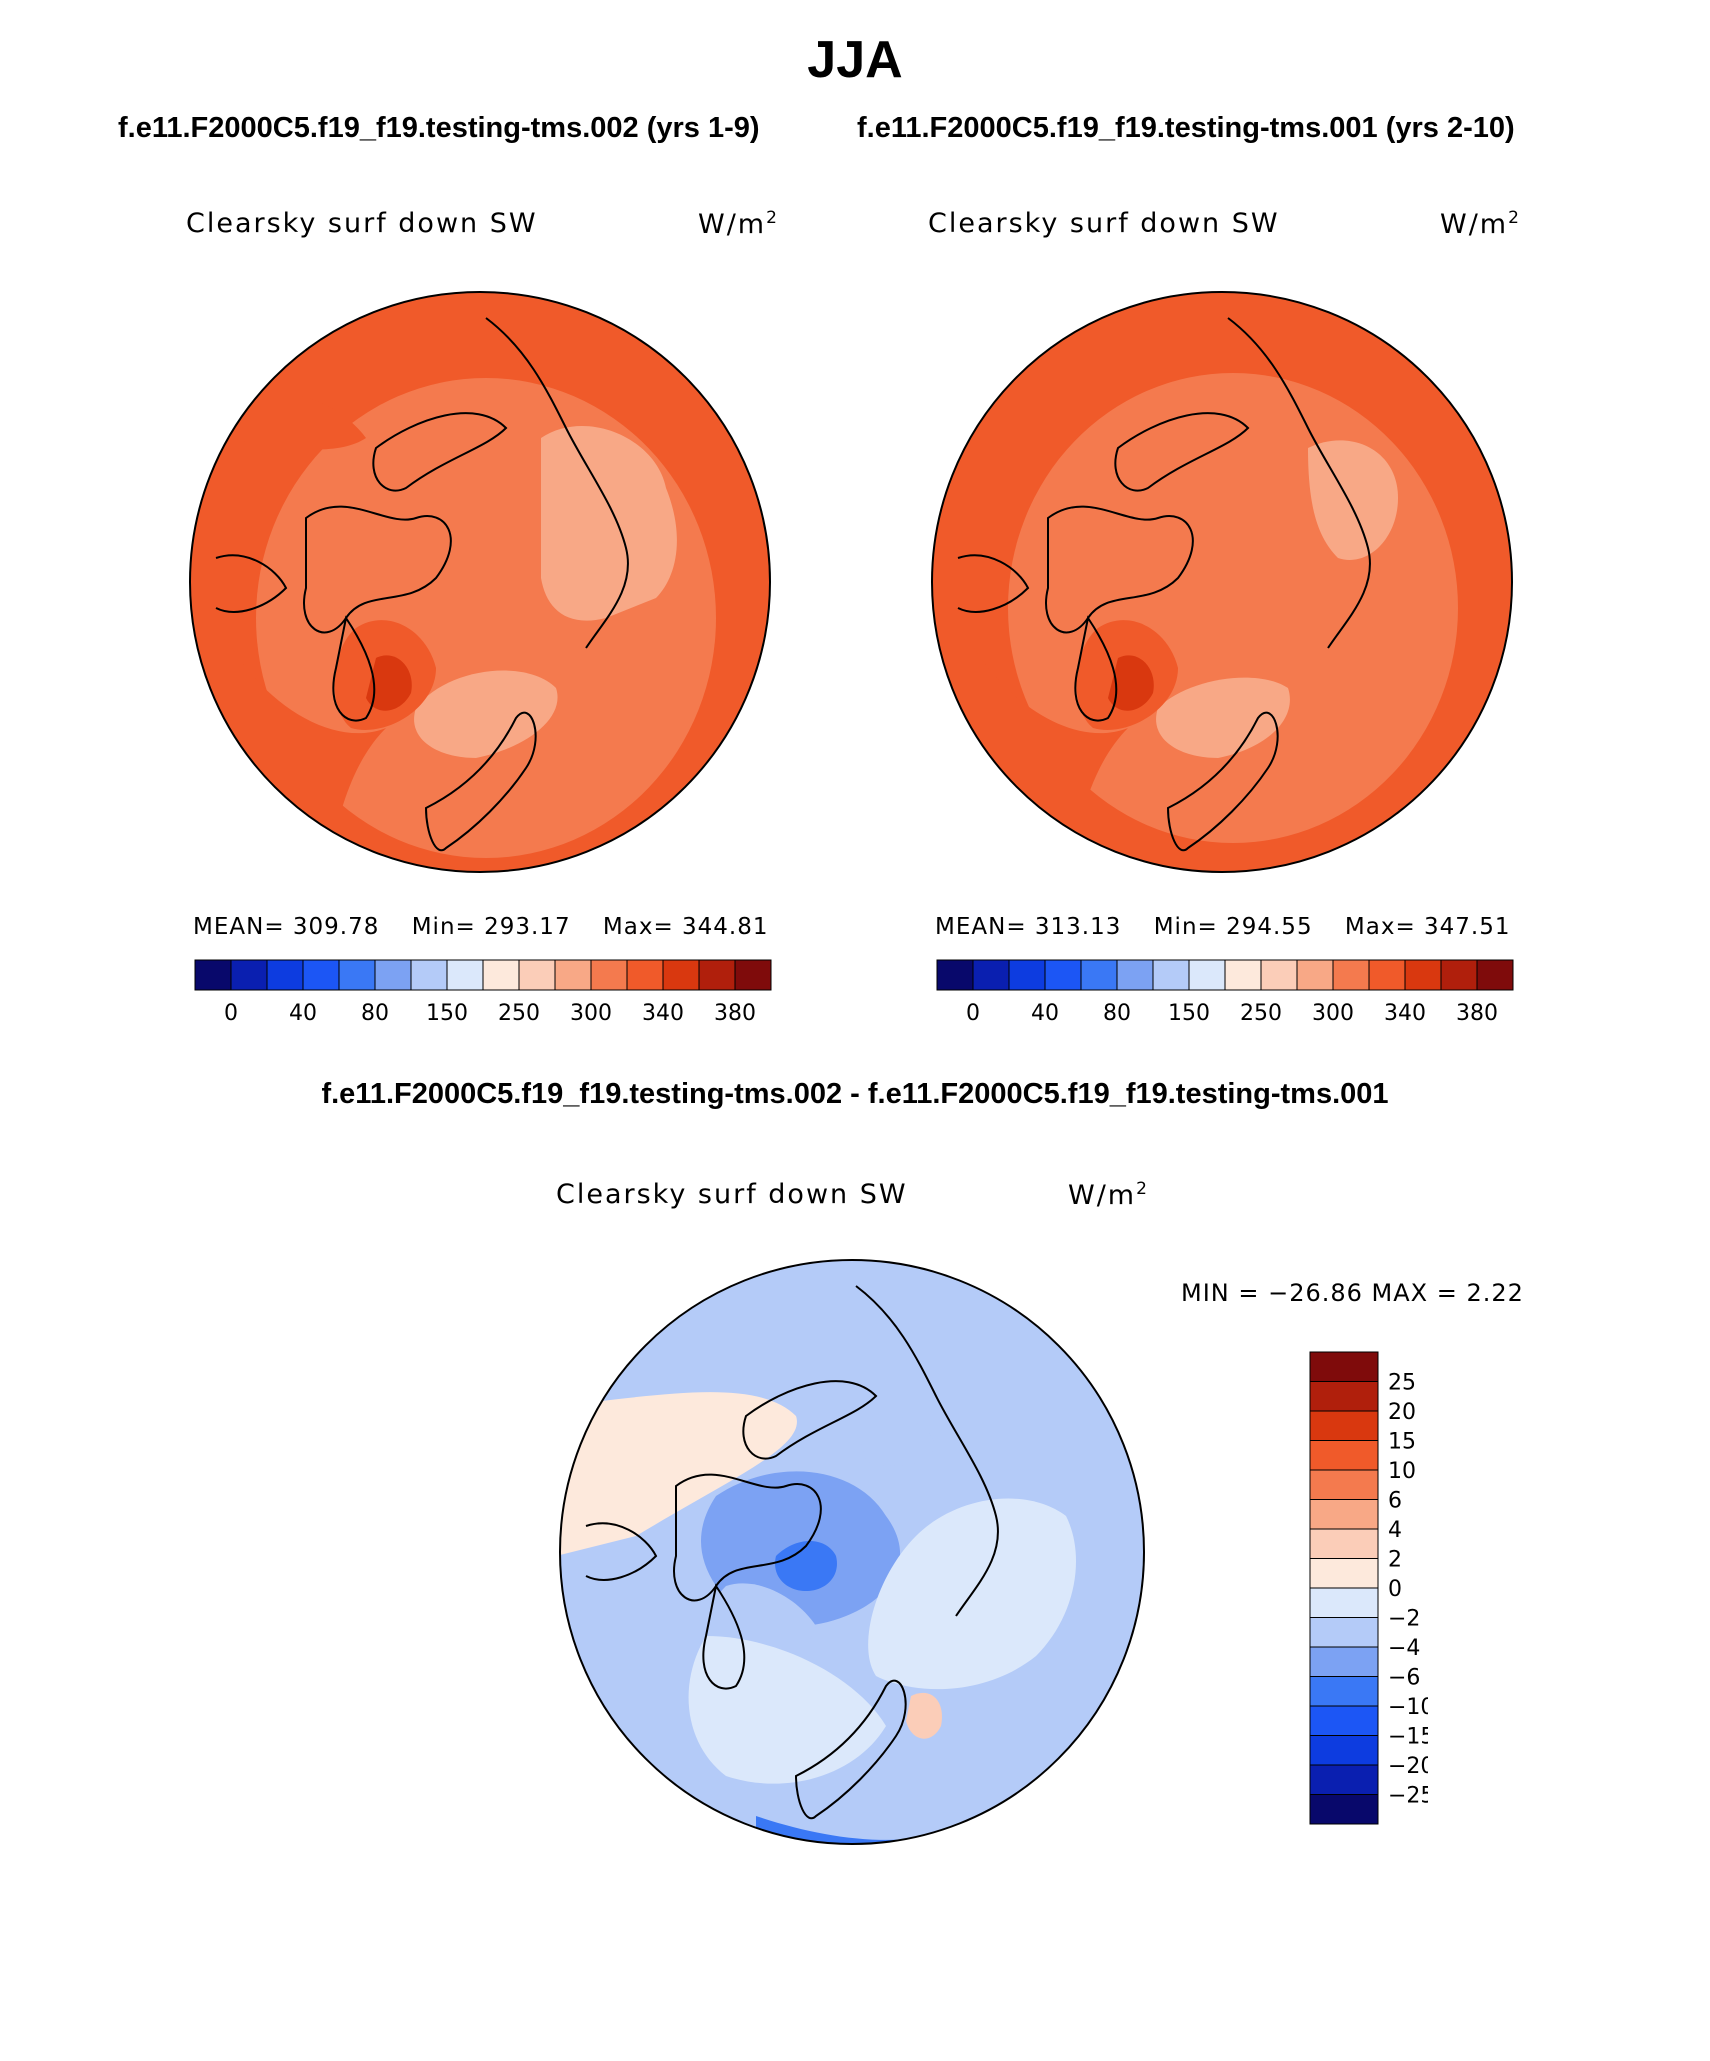 Image resolution: width=1710 pixels, height=2061 pixels. What do you see at coordinates (1408, 1737) in the screenshot?
I see `diff-colorbar-label: −15` at bounding box center [1408, 1737].